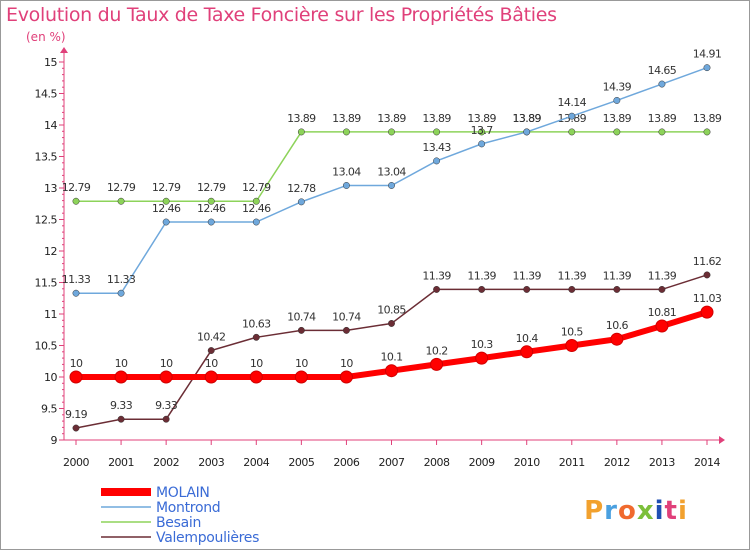 This screenshot has height=551, width=750. What do you see at coordinates (166, 462) in the screenshot?
I see `x-tick-label: 2002` at bounding box center [166, 462].